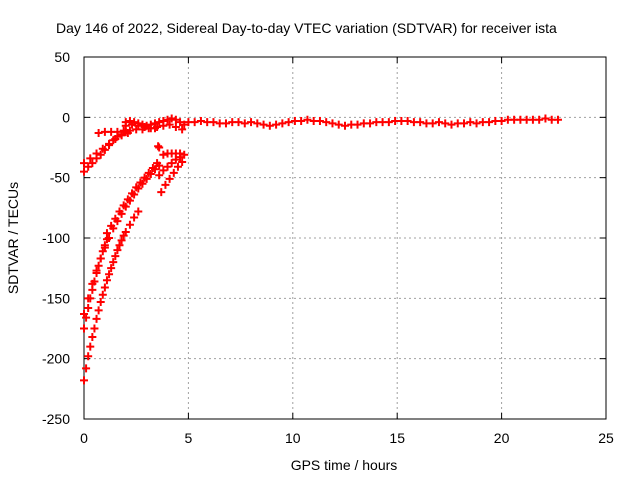 This screenshot has width=640, height=480. I want to click on x-axis-title: GPS time / hours, so click(344, 465).